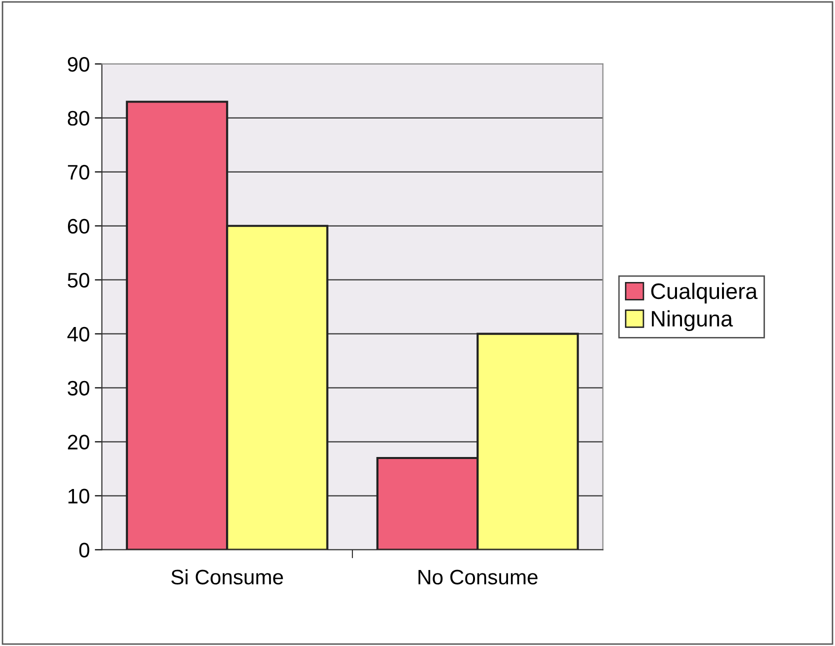 Image resolution: width=835 pixels, height=646 pixels. Describe the element at coordinates (79, 172) in the screenshot. I see `y-tick-label: 70` at that location.